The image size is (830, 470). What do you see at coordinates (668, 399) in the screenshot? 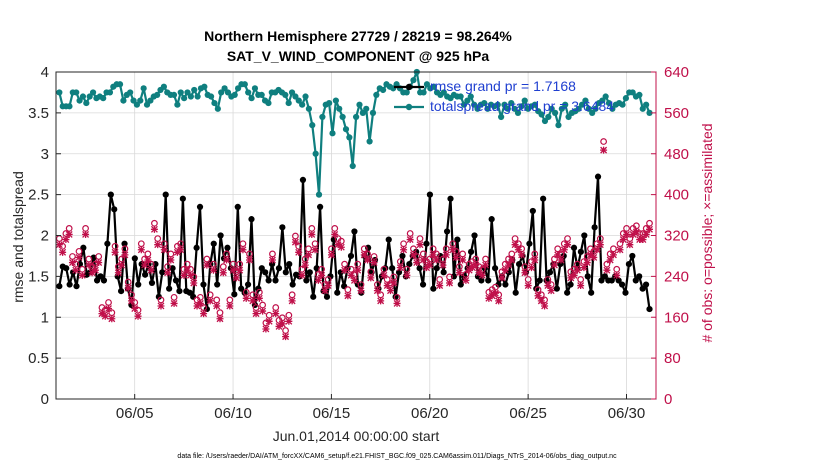
I see `y-right-tick-label: 0` at bounding box center [668, 399].